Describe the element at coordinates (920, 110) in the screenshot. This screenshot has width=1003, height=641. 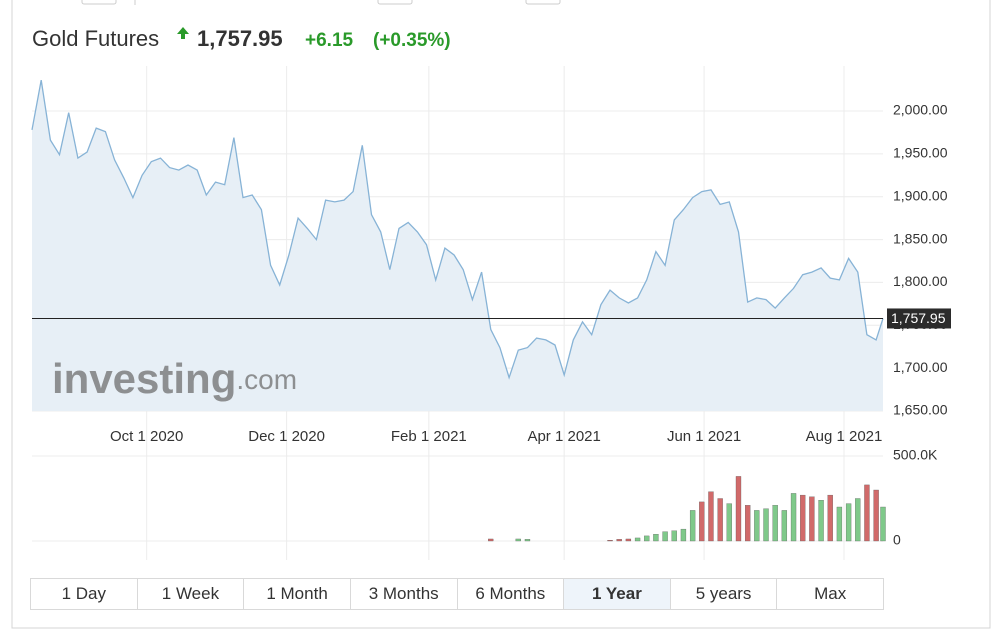
I see `y-tick-label: 2,000.00` at that location.